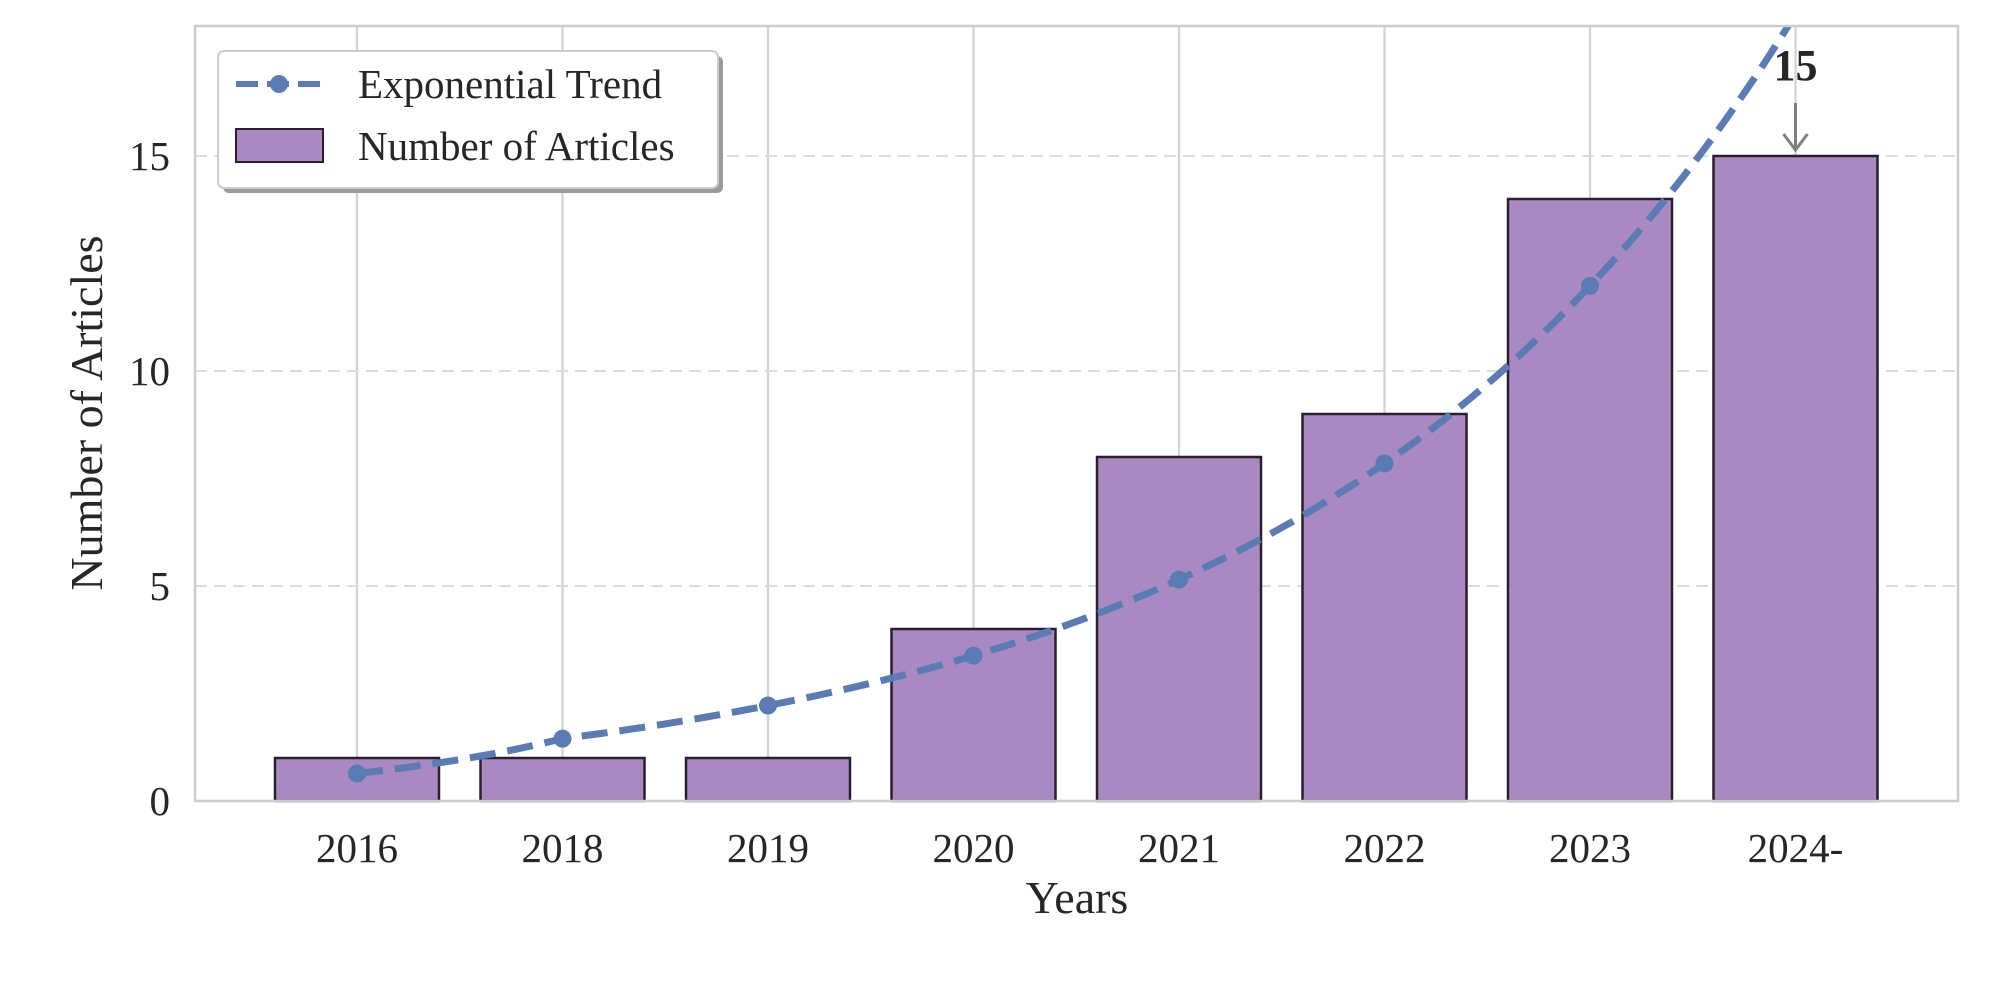 Image resolution: width=2007 pixels, height=1008 pixels. I want to click on legend-box, so click(468, 119).